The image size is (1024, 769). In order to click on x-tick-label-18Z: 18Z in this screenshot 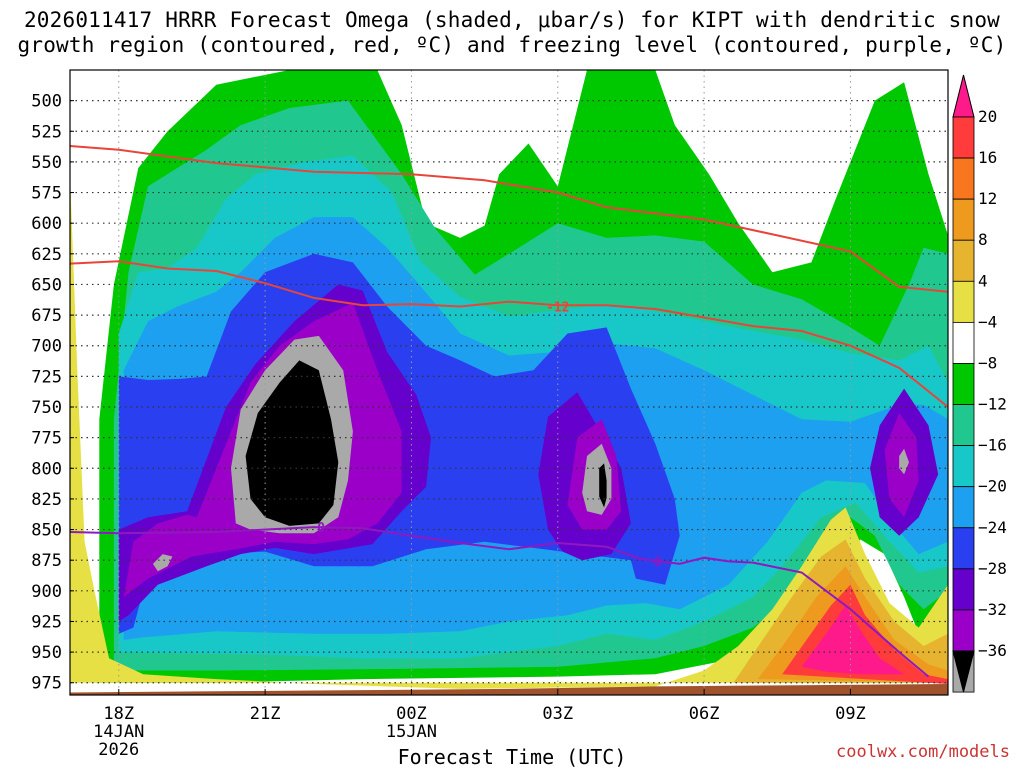, I will do `click(118, 714)`.